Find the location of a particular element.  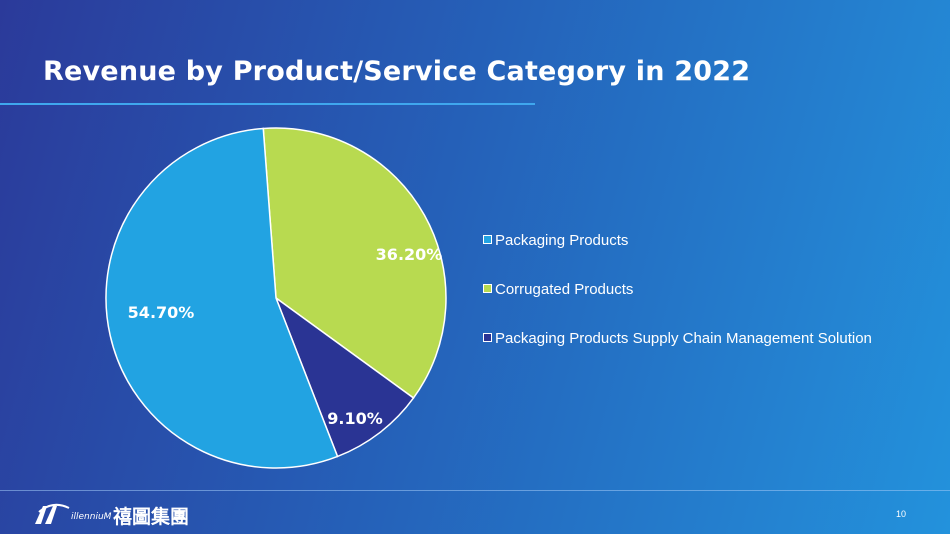

data-label-packaging-products: 54.70% is located at coordinates (161, 312).